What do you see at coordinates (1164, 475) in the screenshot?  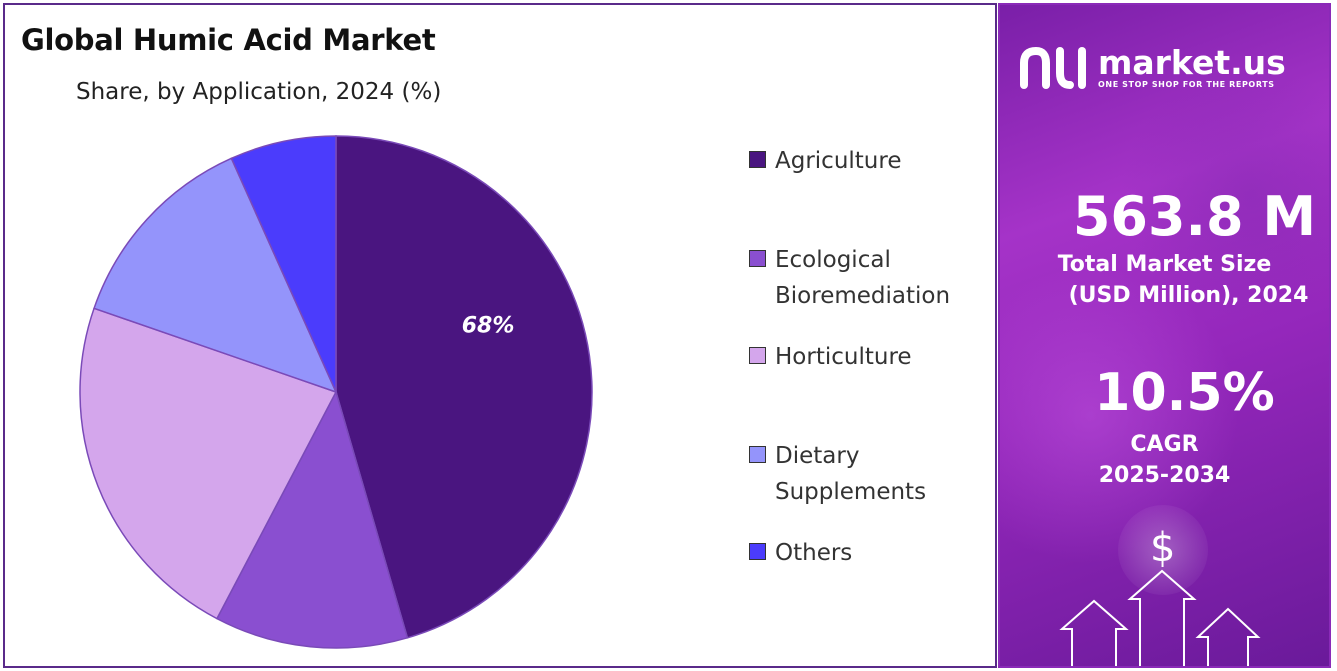 I see `cagr-period-label: 2025-2034` at bounding box center [1164, 475].